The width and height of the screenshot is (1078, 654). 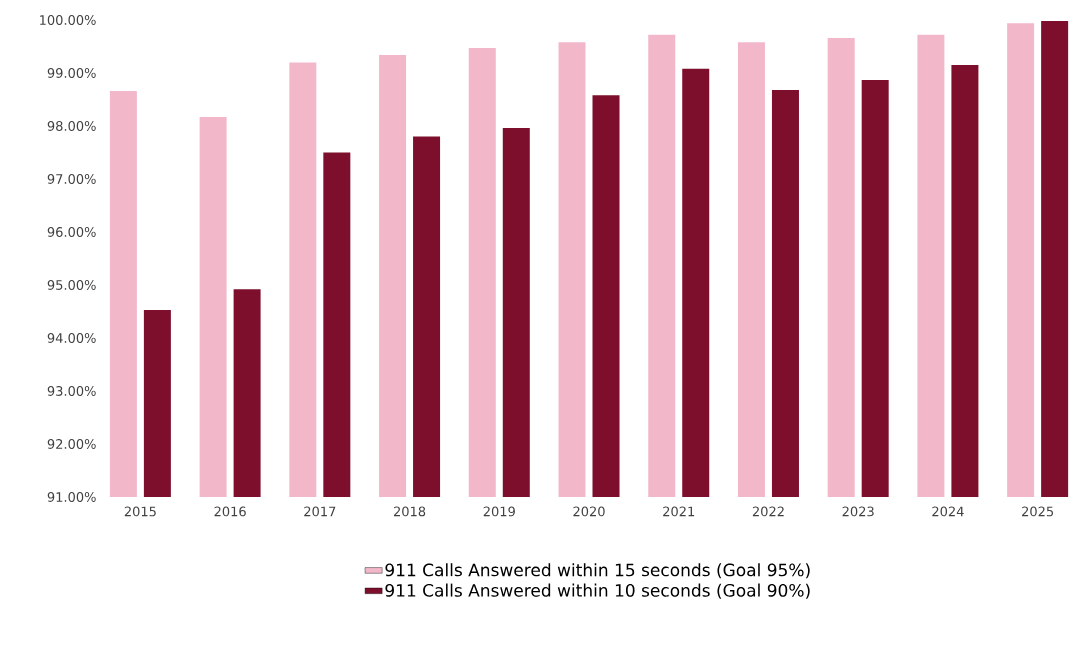 I want to click on x-tick-label: 2015, so click(x=140, y=511).